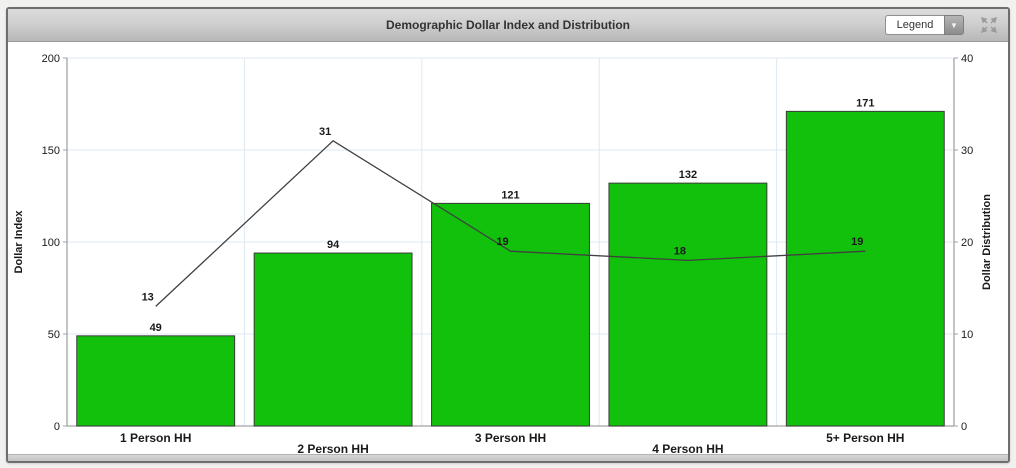 Image resolution: width=1016 pixels, height=468 pixels. What do you see at coordinates (508, 457) in the screenshot?
I see `widget-footer-bar` at bounding box center [508, 457].